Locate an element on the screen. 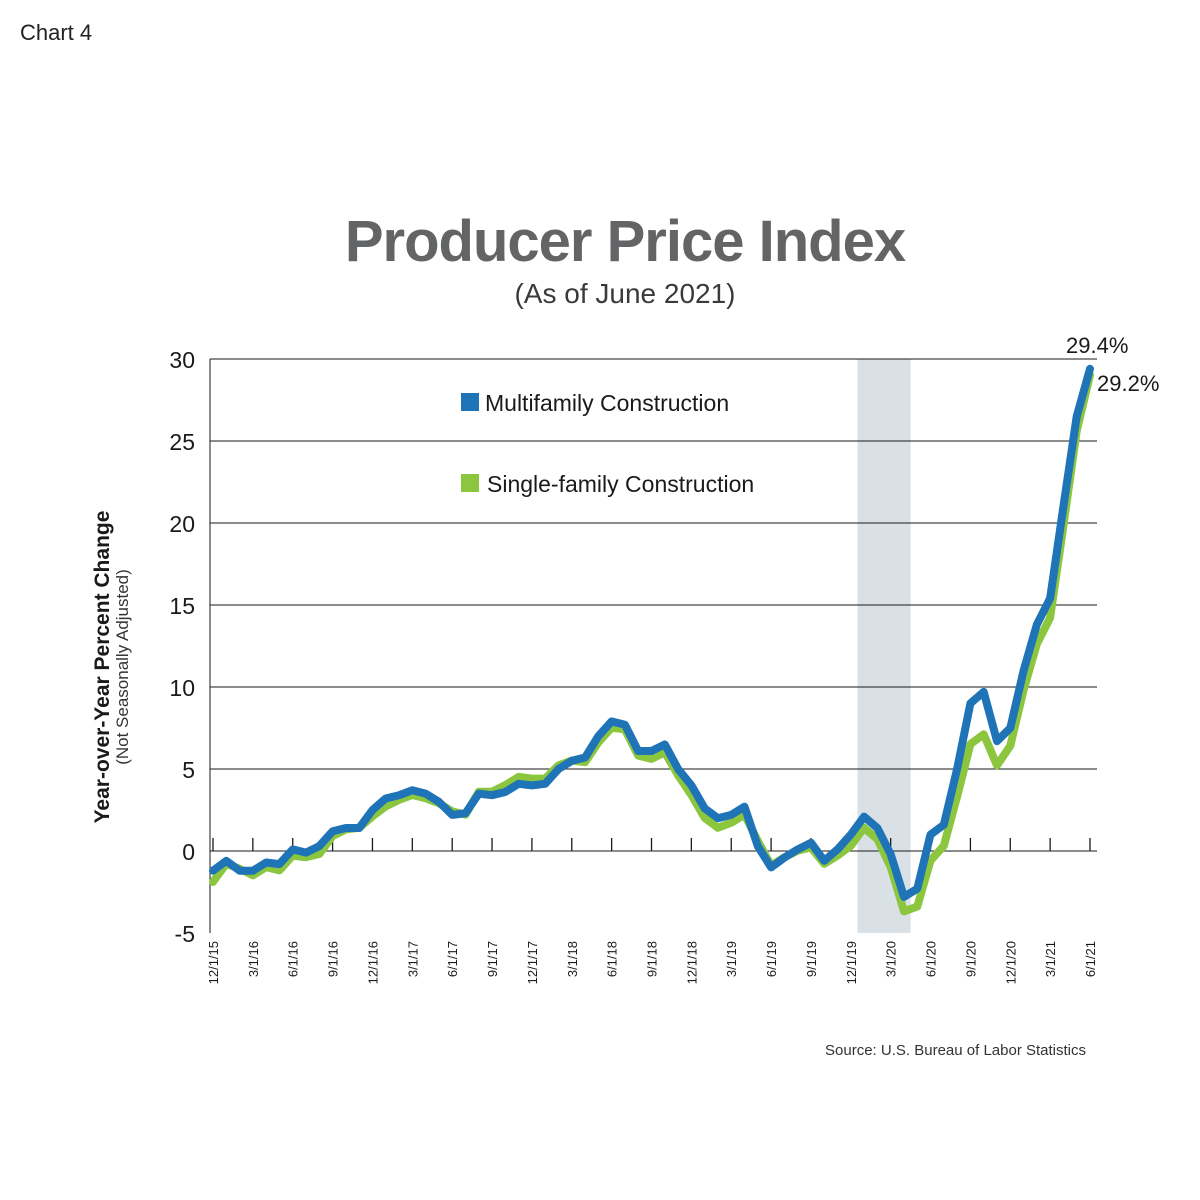 Image resolution: width=1200 pixels, height=1200 pixels. x-tick-label: 3/1/17 is located at coordinates (412, 959).